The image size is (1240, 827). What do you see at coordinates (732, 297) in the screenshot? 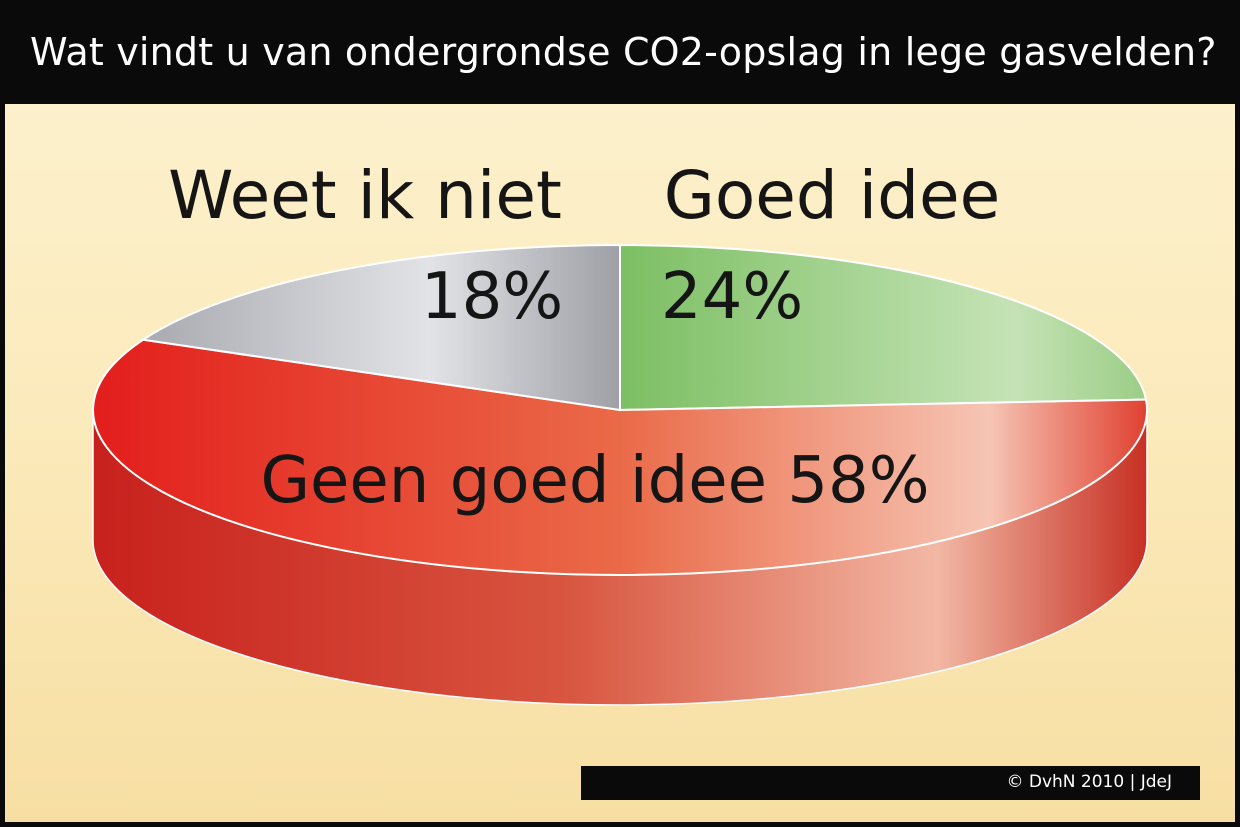
I see `data-label-goed-idee: 24%` at bounding box center [732, 297].